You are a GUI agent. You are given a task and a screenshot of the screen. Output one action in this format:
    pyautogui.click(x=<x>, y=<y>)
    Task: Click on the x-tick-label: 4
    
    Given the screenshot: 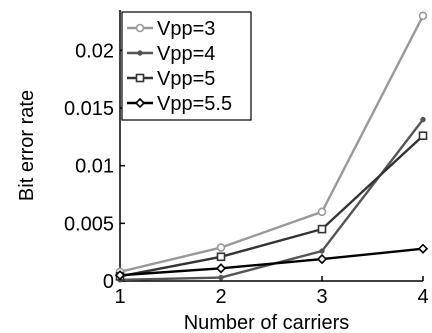 What is the action you would take?
    pyautogui.click(x=422, y=297)
    